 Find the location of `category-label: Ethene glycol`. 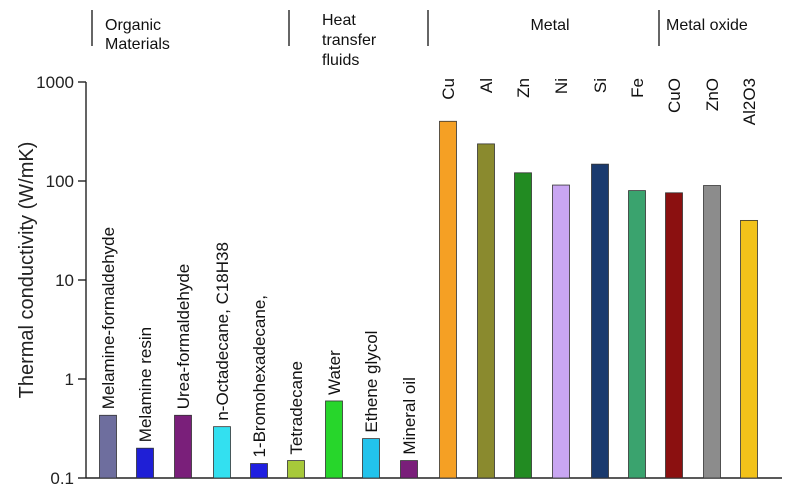

category-label: Ethene glycol is located at coordinates (371, 382).